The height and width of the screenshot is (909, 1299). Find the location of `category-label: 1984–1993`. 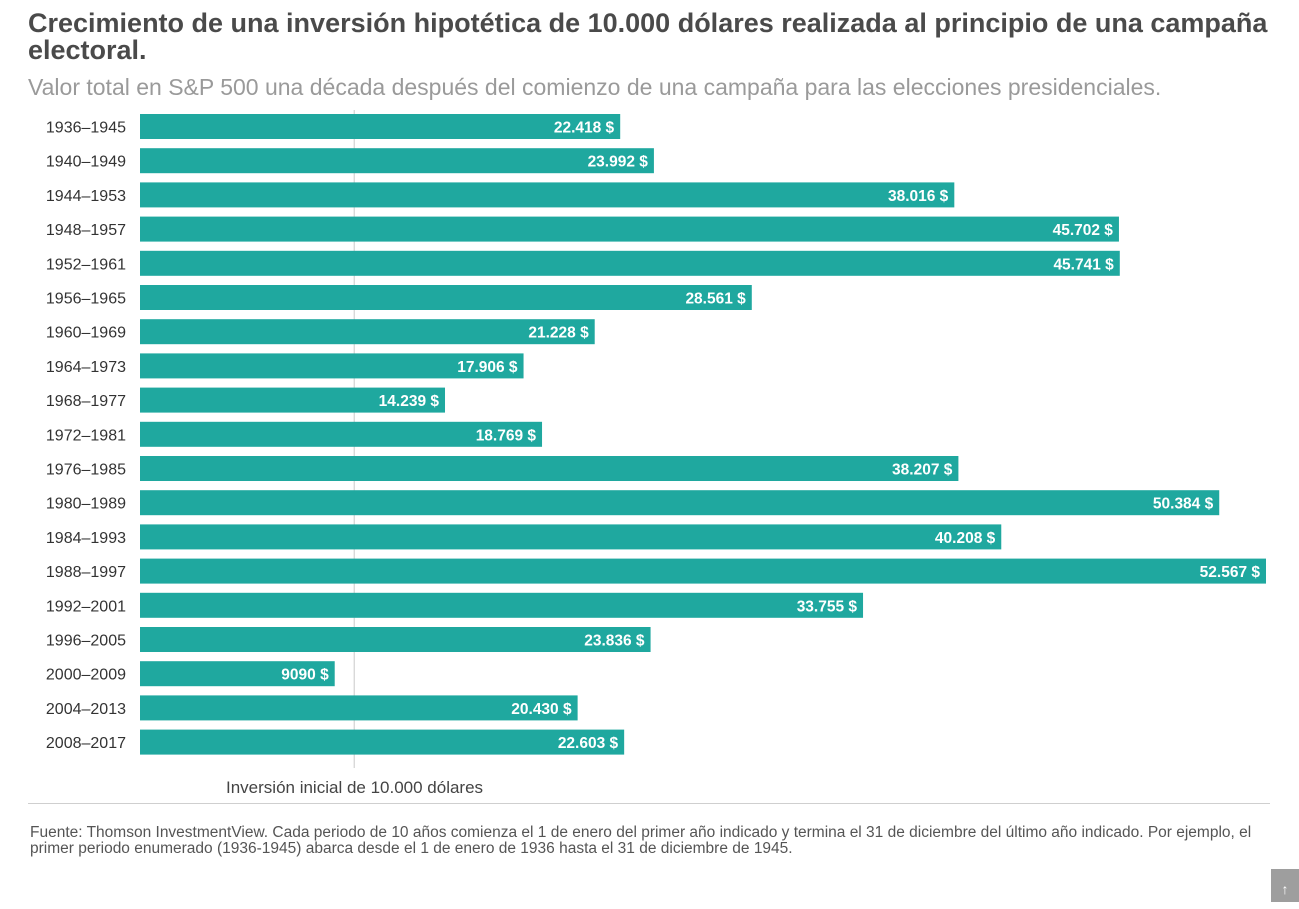

category-label: 1984–1993 is located at coordinates (86, 538).